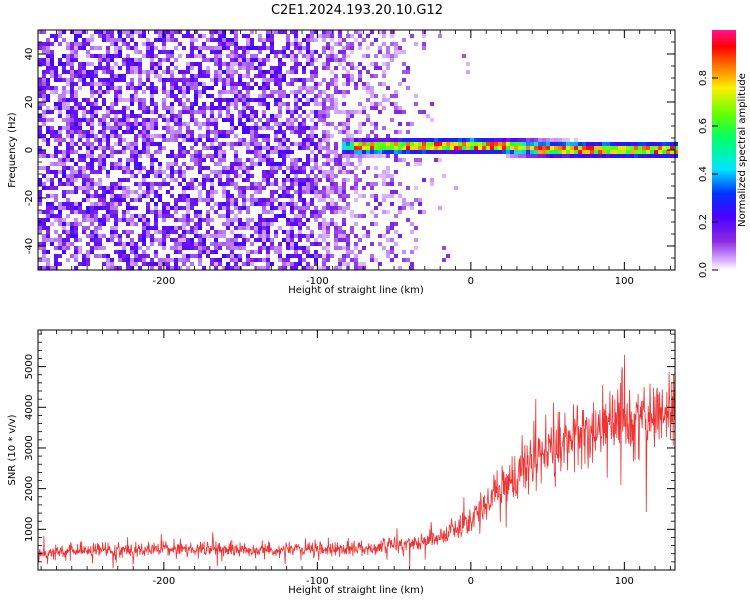 The image size is (750, 600). Describe the element at coordinates (29, 366) in the screenshot. I see `y-tick-label: 5000` at that location.